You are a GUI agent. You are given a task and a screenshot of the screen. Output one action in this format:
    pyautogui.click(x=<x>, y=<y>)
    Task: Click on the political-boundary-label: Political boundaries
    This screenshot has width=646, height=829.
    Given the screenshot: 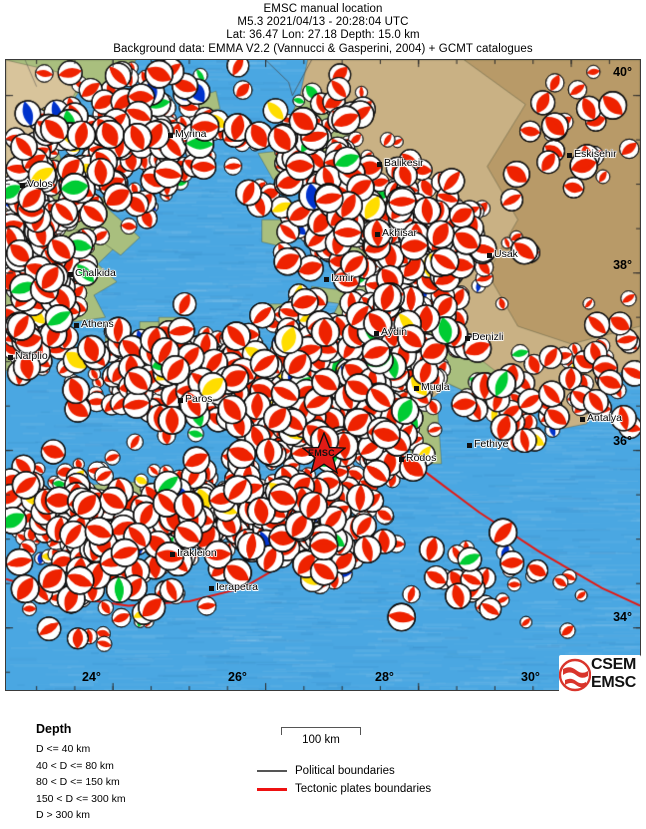 What is the action you would take?
    pyautogui.click(x=345, y=771)
    